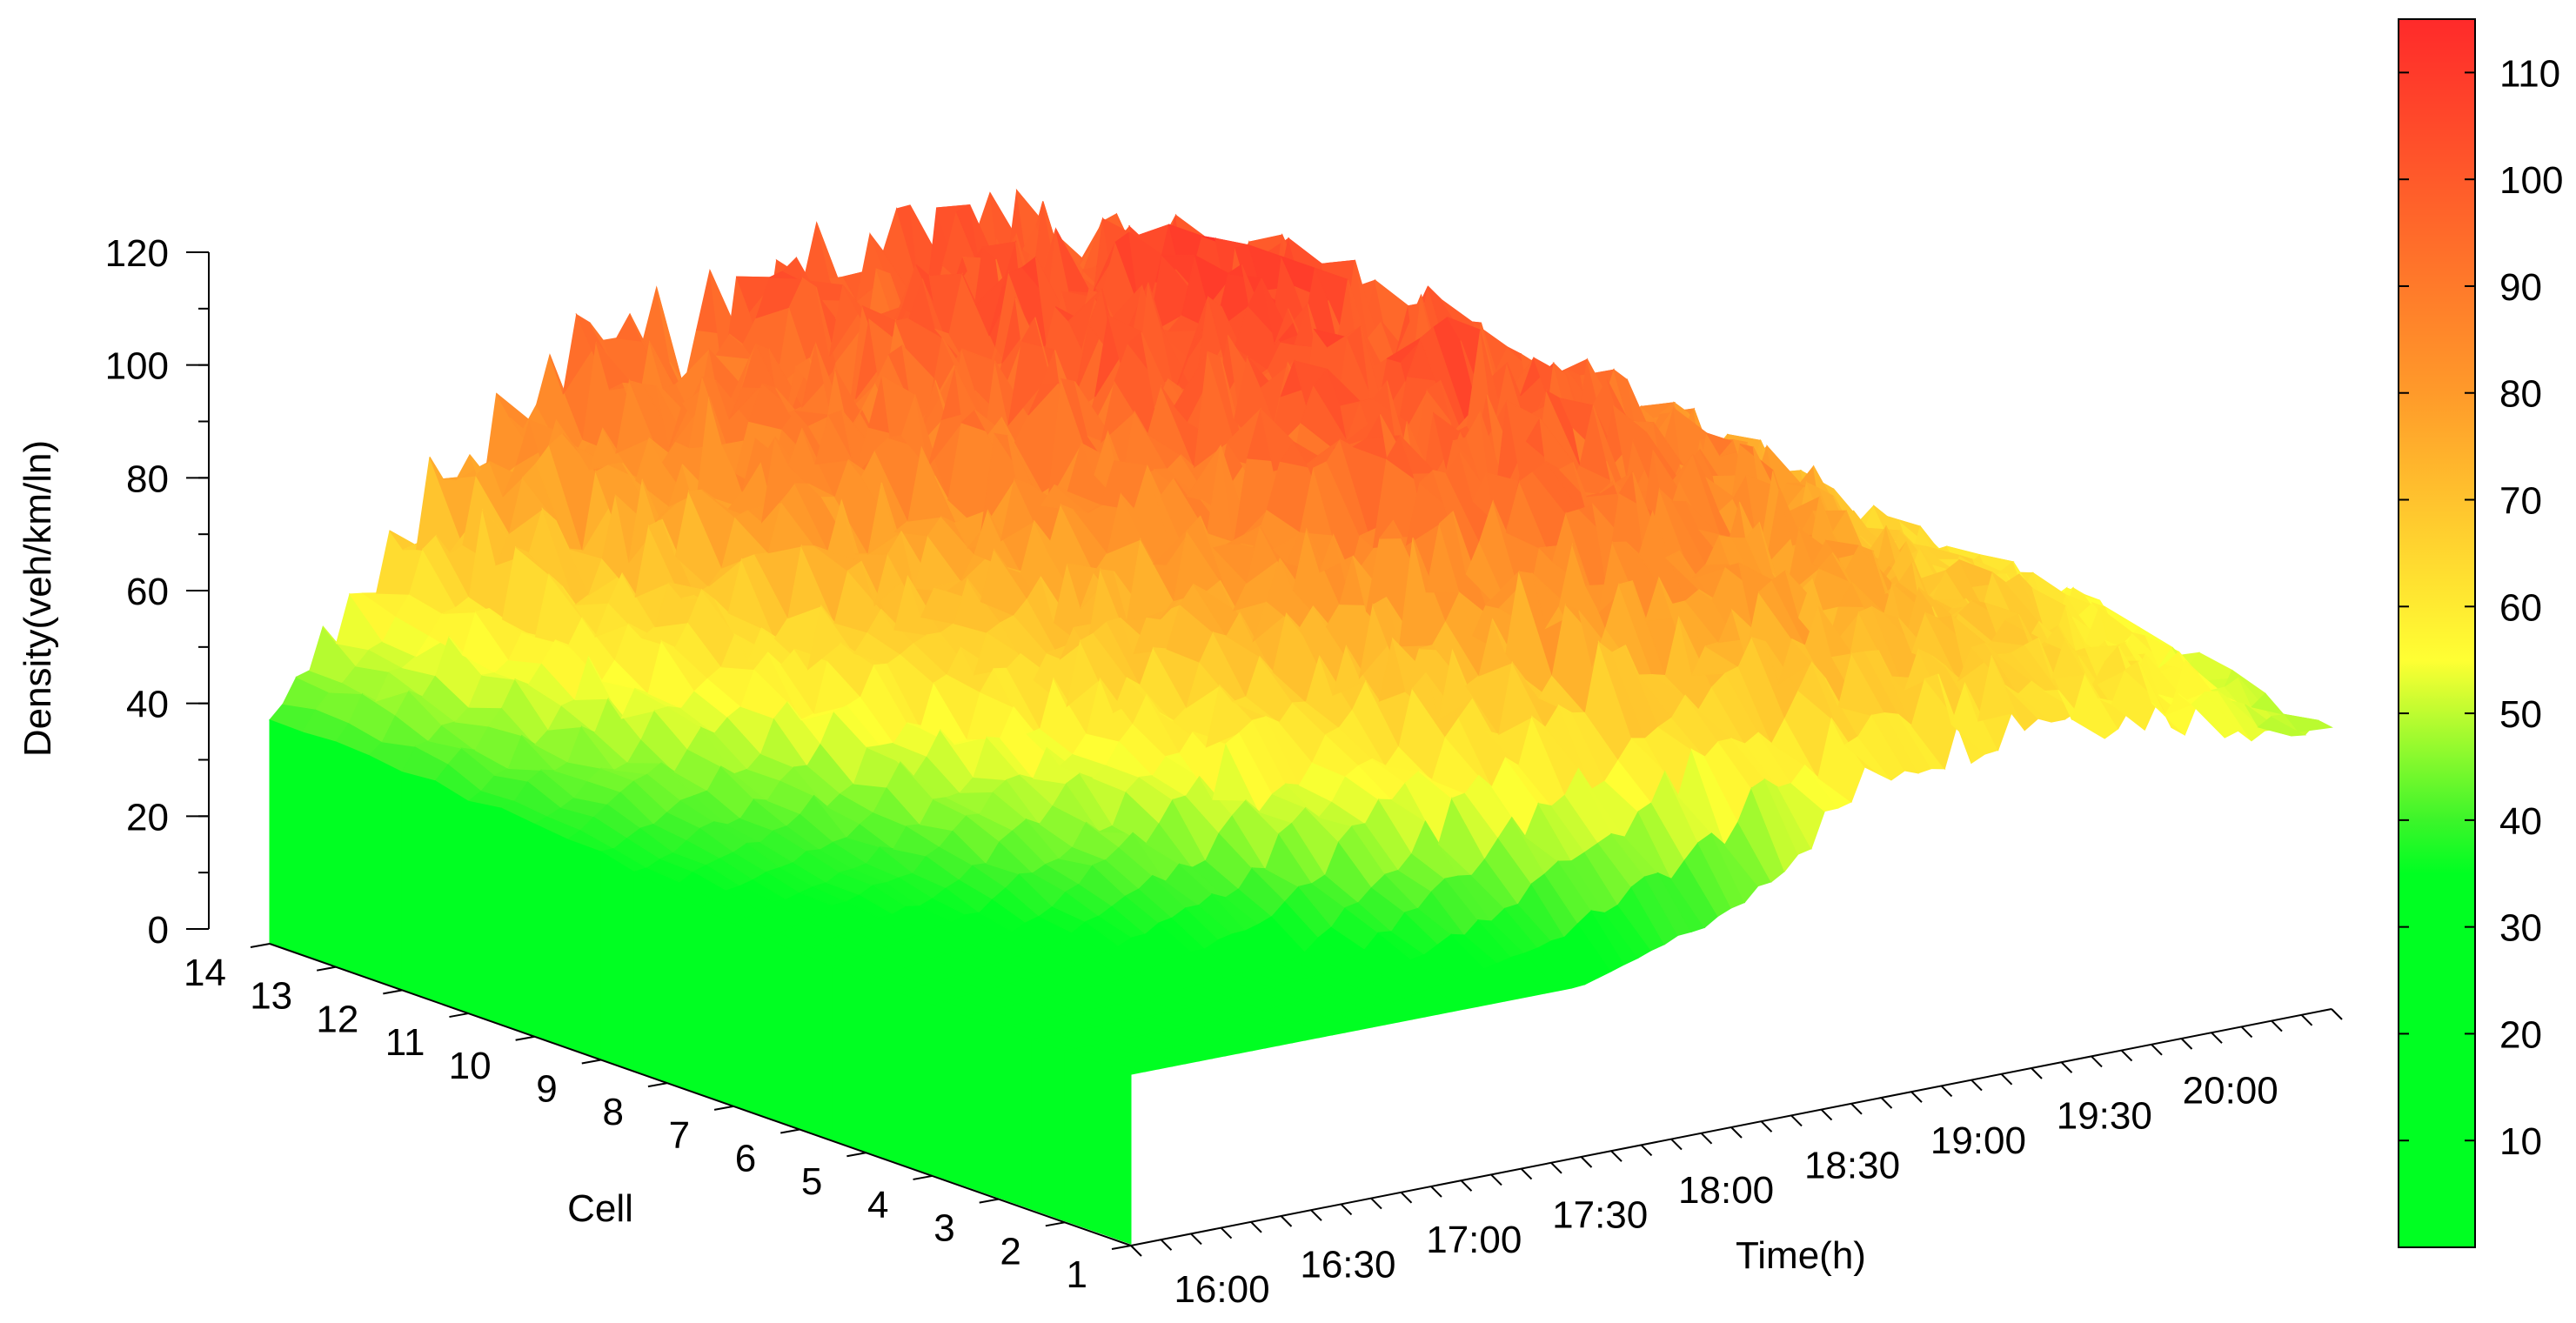 This screenshot has height=1323, width=2576. I want to click on cell-tick-label: 12, so click(337, 1019).